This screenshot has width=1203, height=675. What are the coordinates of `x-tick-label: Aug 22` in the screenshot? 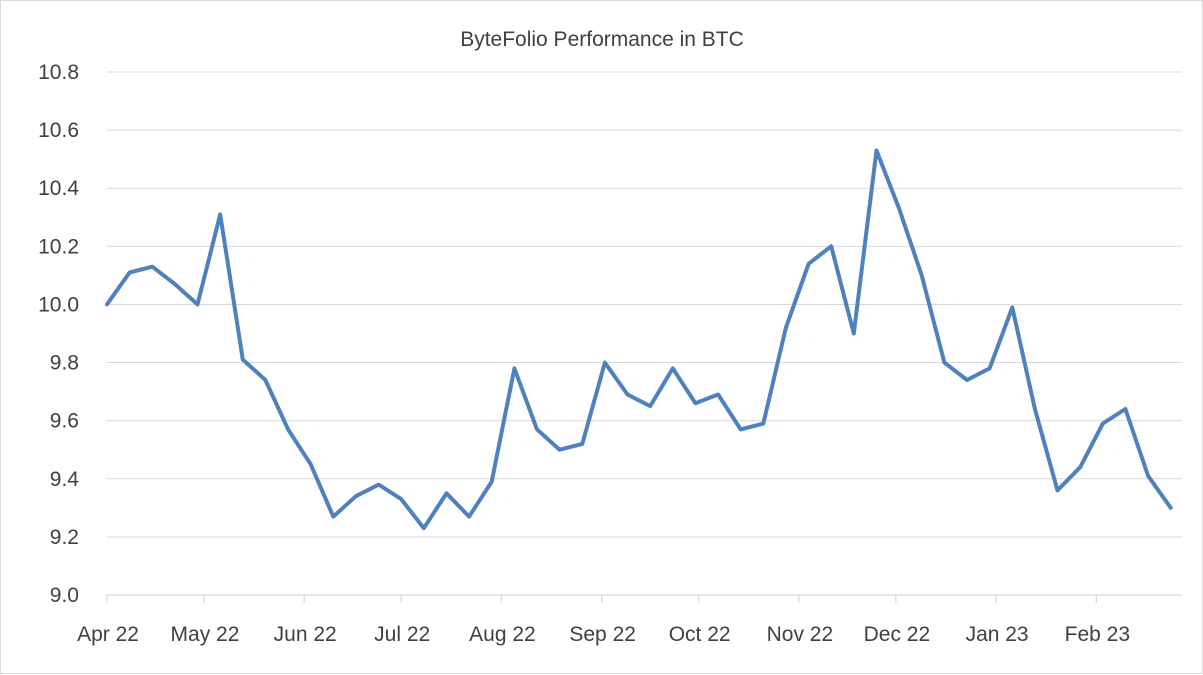 It's located at (502, 634).